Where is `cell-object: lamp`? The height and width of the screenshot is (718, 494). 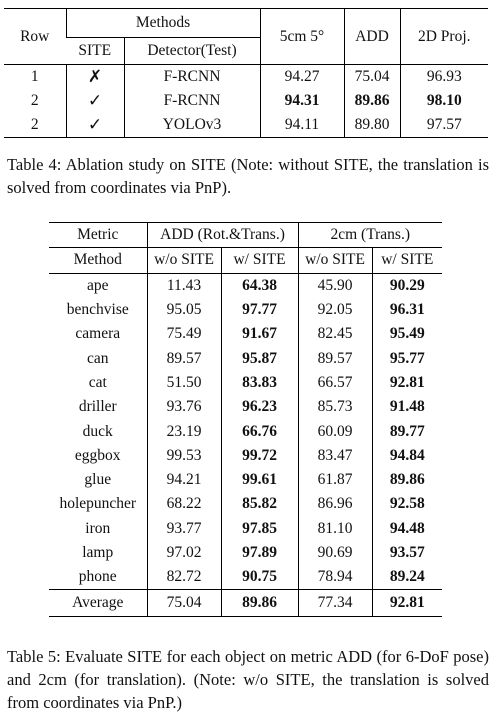 cell-object: lamp is located at coordinates (98, 552).